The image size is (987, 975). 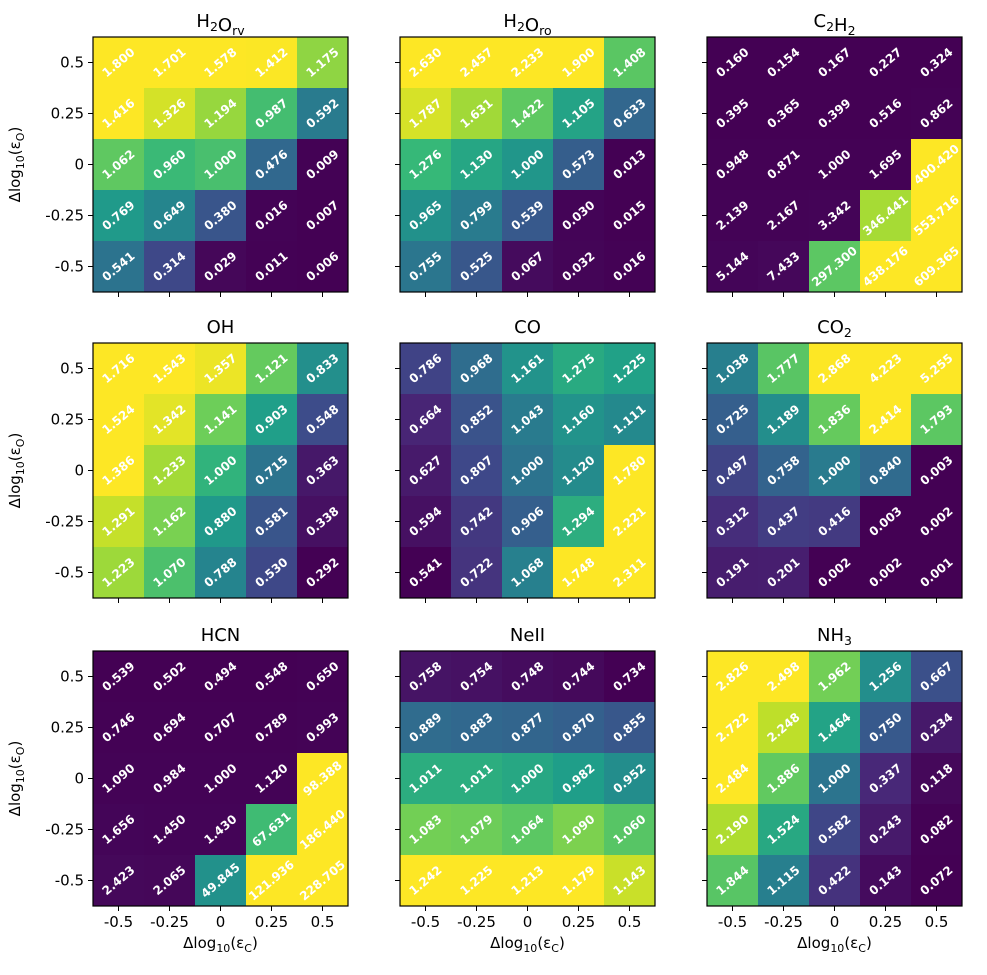 What do you see at coordinates (203, 21) in the screenshot?
I see `title-text: H` at bounding box center [203, 21].